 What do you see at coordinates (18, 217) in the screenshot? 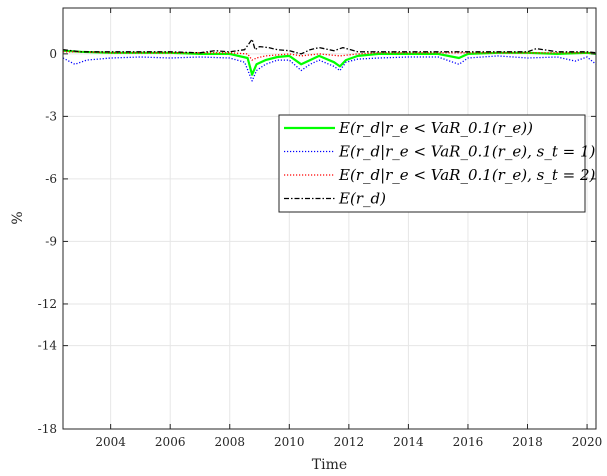
I see `y-axis-title: %` at bounding box center [18, 217].